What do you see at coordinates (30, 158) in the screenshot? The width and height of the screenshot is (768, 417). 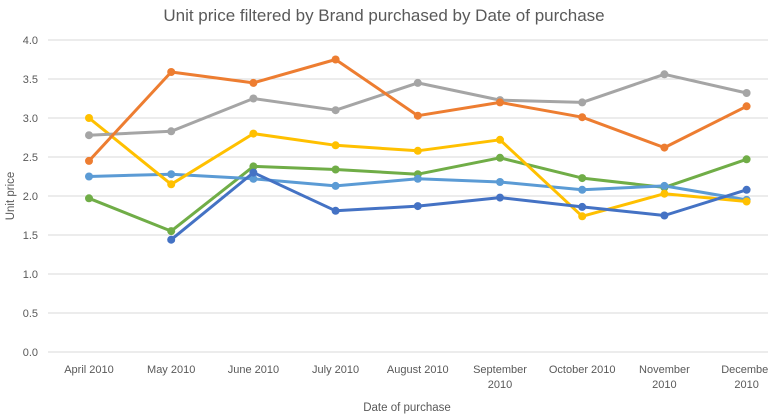 I see `y-tick-label: 2.5` at bounding box center [30, 158].